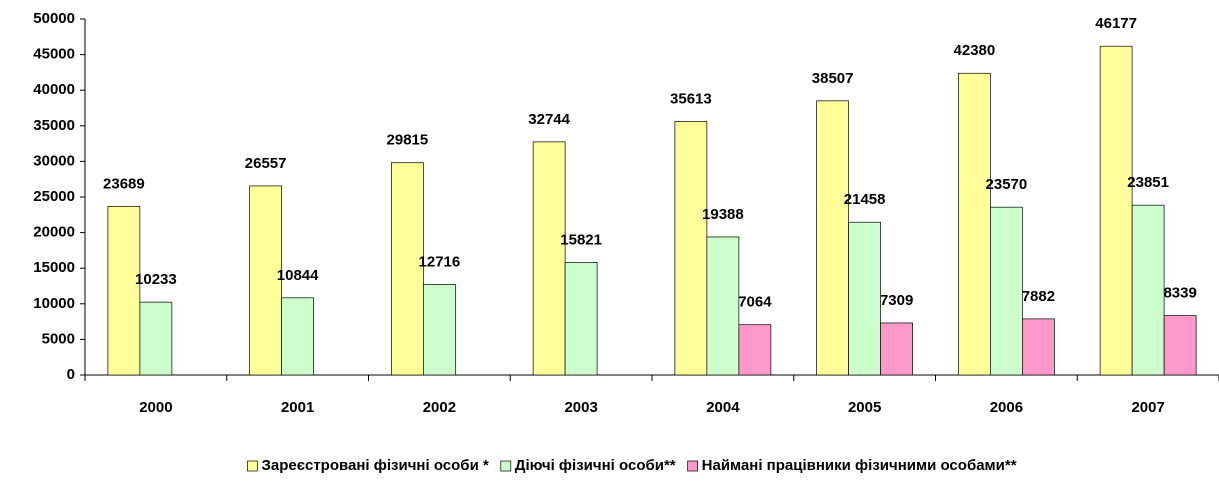  Describe the element at coordinates (1148, 182) in the screenshot. I see `data-label: 23851` at that location.